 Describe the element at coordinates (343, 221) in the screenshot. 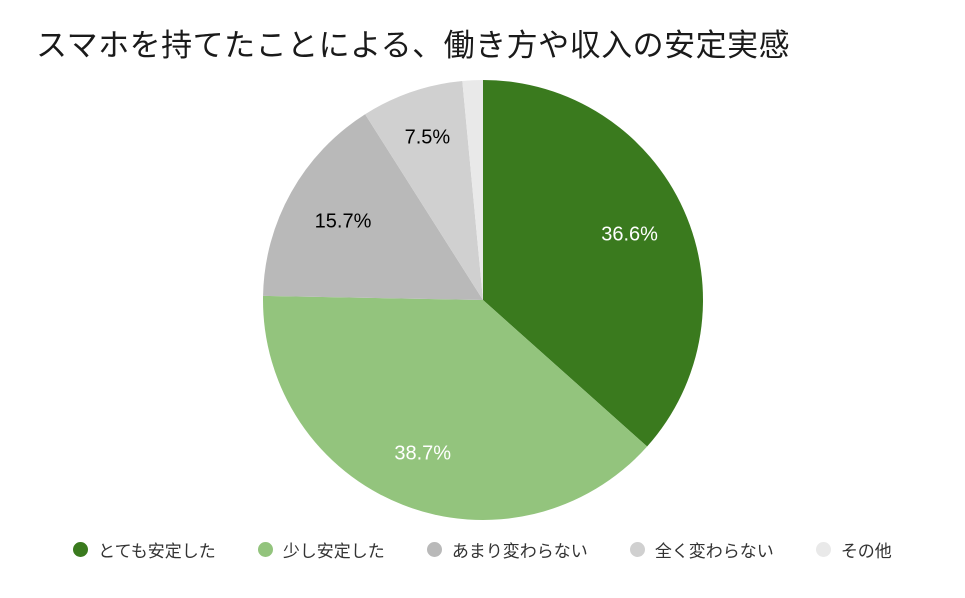

I see `pie-slice-label-2: 15.7%` at that location.